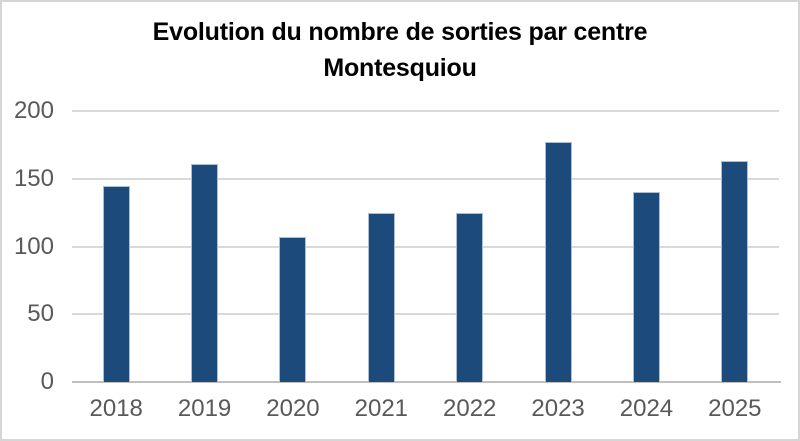  What do you see at coordinates (558, 262) in the screenshot?
I see `bar-2023` at bounding box center [558, 262].